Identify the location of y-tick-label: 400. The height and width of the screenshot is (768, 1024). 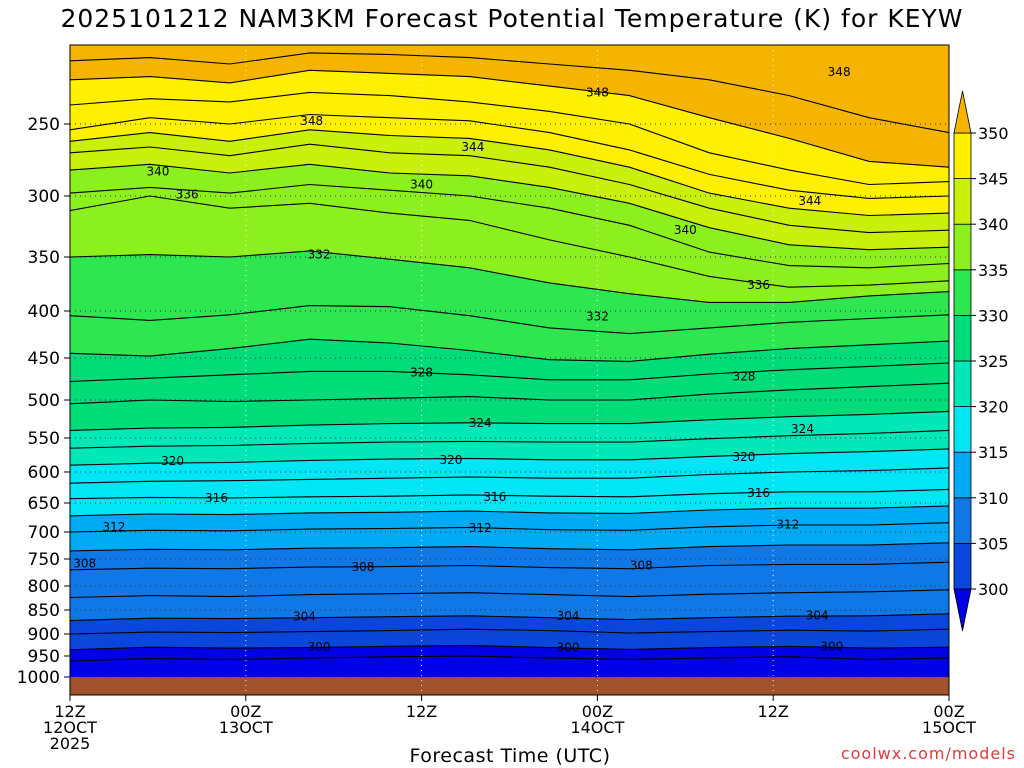
(44, 312).